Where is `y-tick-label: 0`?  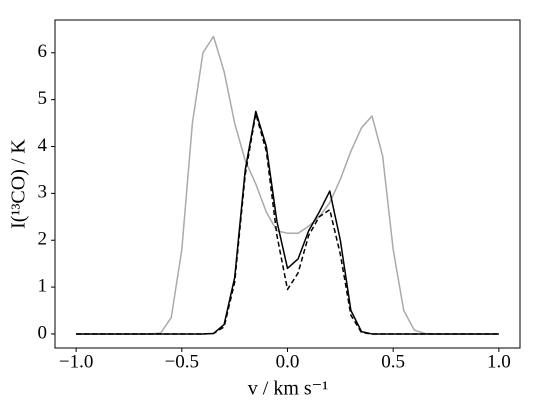 y-tick-label: 0 is located at coordinates (43, 332).